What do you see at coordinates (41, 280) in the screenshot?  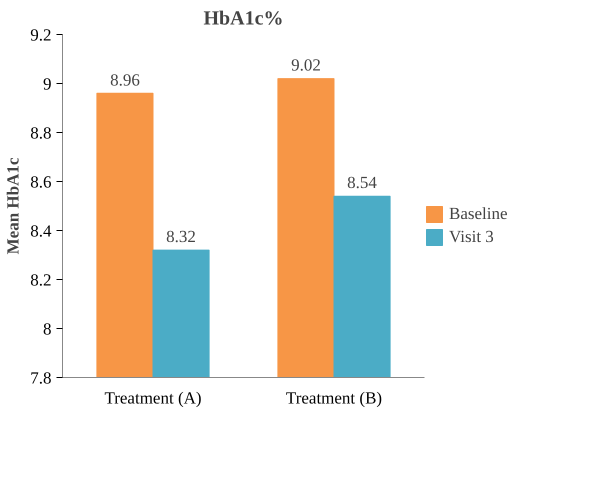 I see `y-tick-label: 8.2` at bounding box center [41, 280].